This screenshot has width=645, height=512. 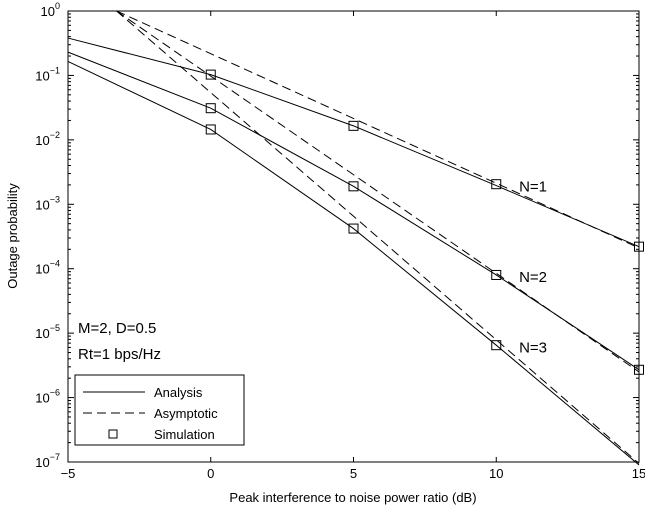 What do you see at coordinates (47, 203) in the screenshot?
I see `y-tick-label: 10⁻³` at bounding box center [47, 203].